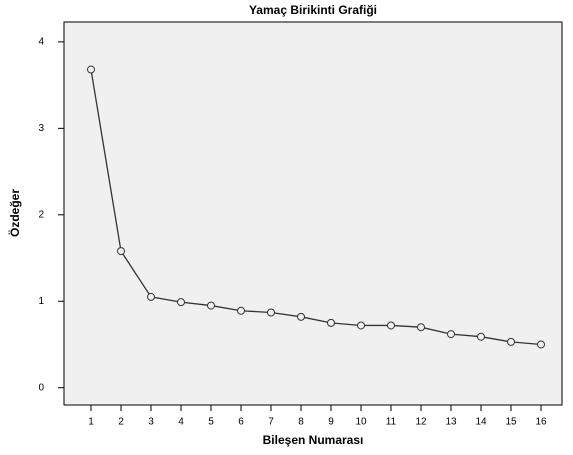  What do you see at coordinates (271, 422) in the screenshot?
I see `x-tick-label: 7` at bounding box center [271, 422].